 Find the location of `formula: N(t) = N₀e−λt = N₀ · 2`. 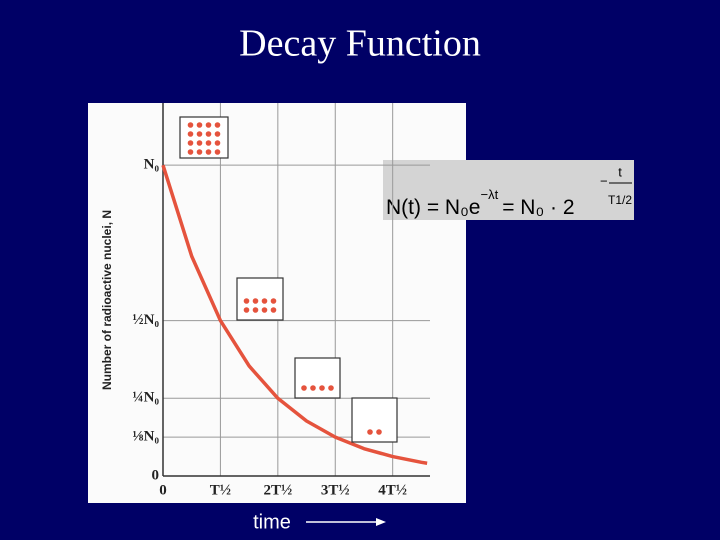

formula: N(t) = N₀e−λt = N₀ · 2 is located at coordinates (480, 202).